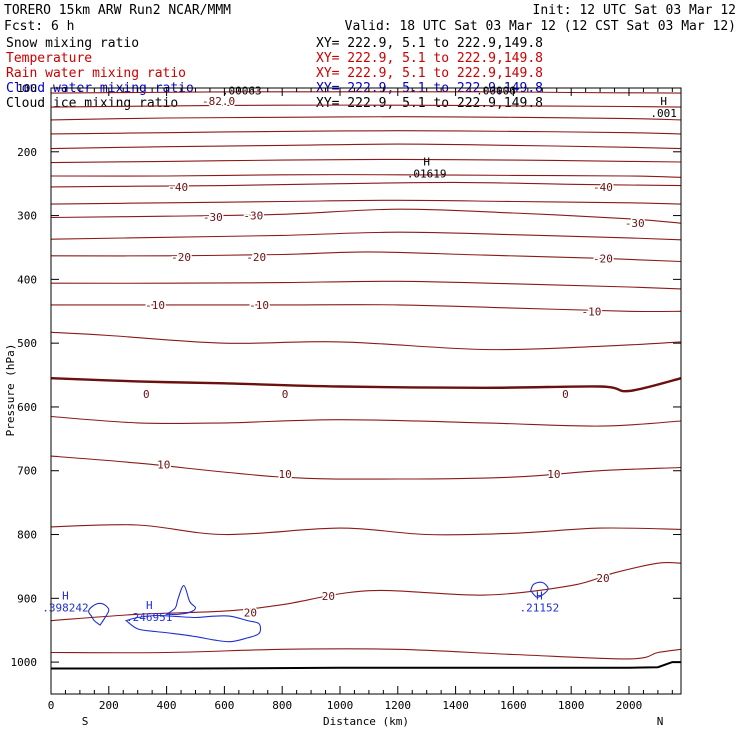 This screenshot has width=740, height=740. I want to click on isotherm-minus25, so click(366, 236).